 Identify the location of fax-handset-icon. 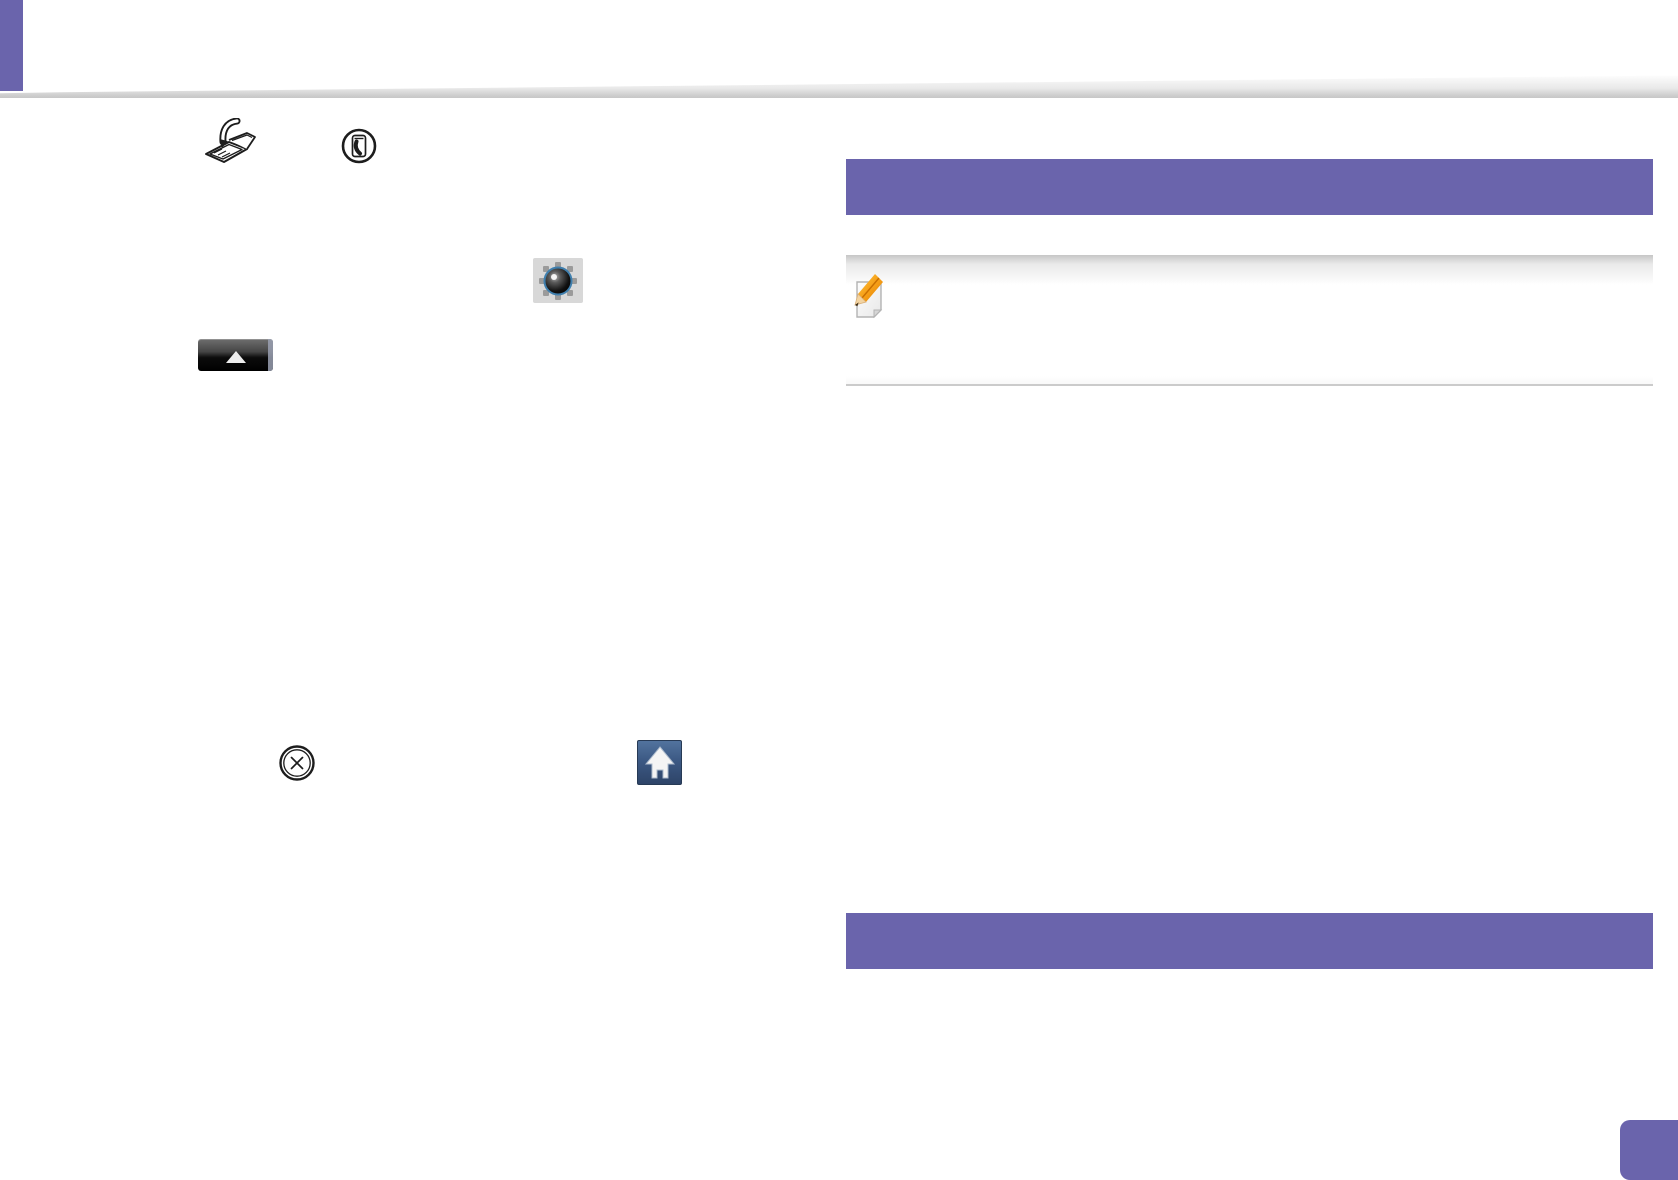
(230, 145).